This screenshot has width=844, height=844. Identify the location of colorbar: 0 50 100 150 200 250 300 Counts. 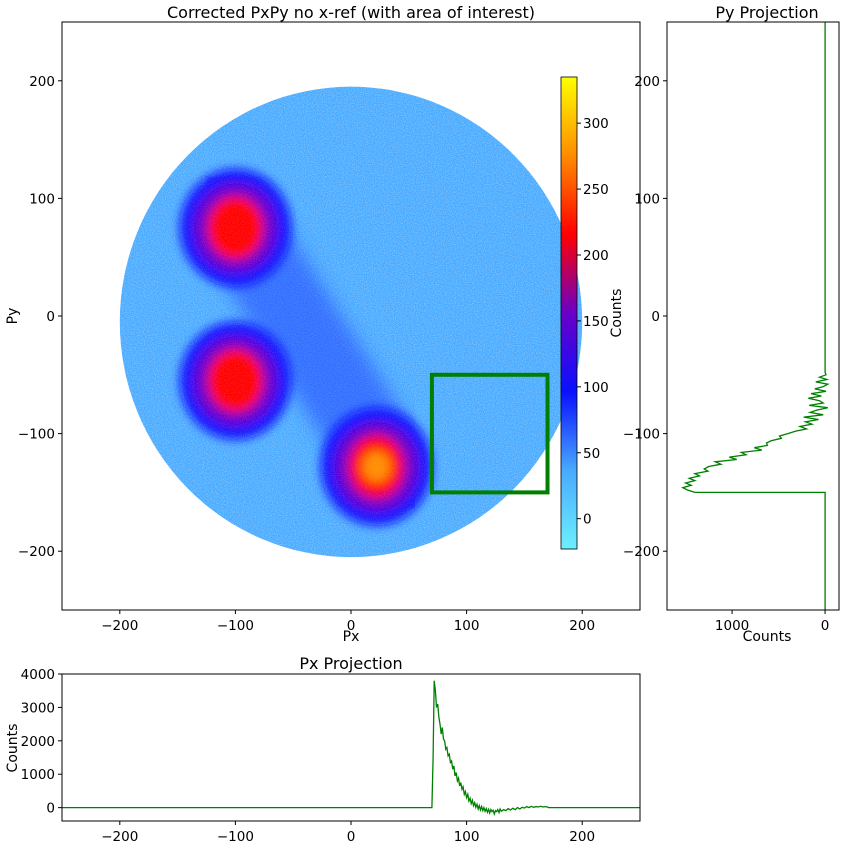
(592, 313).